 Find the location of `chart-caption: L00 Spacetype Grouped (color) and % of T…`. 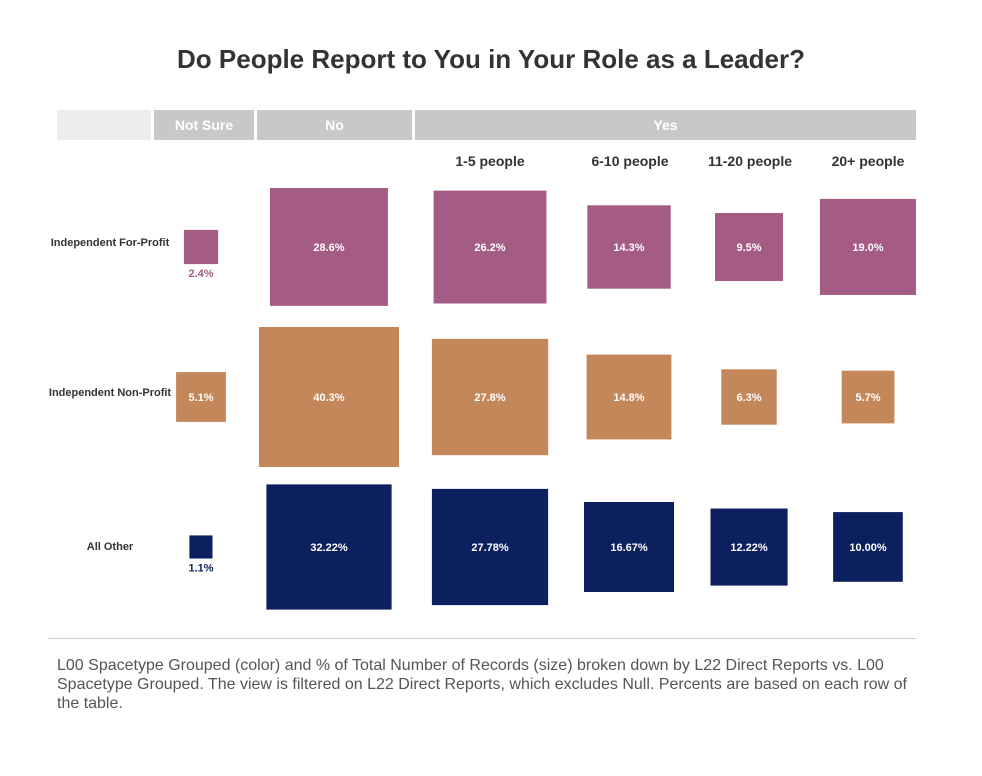

chart-caption: L00 Spacetype Grouped (color) and % of T… is located at coordinates (482, 684).